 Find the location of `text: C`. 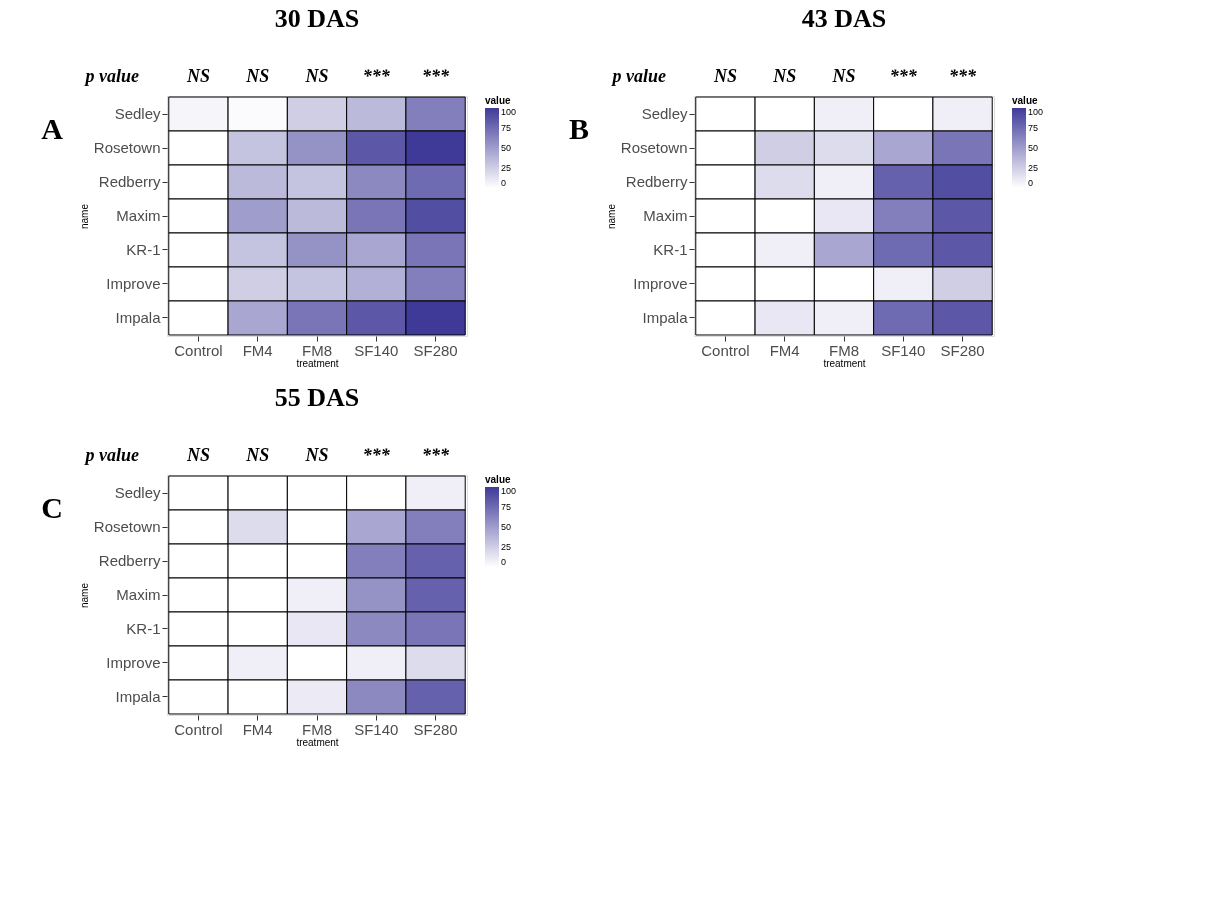

text: C is located at coordinates (52, 507).